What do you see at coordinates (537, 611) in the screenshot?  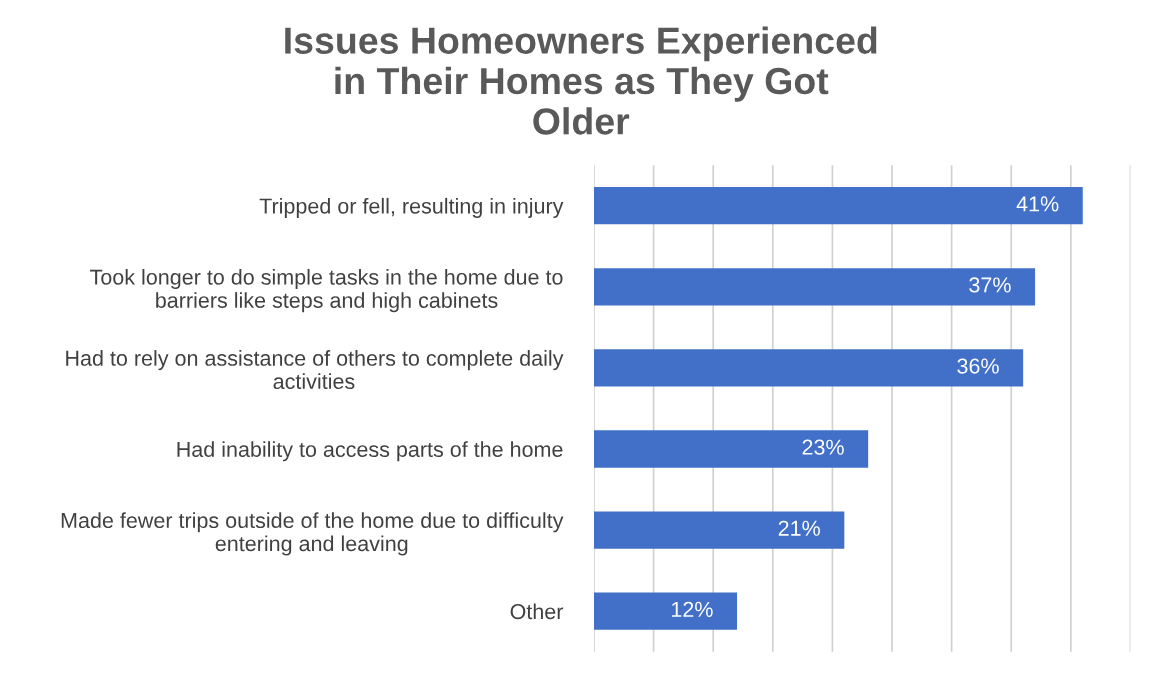 I see `y-tick-label: Other` at bounding box center [537, 611].